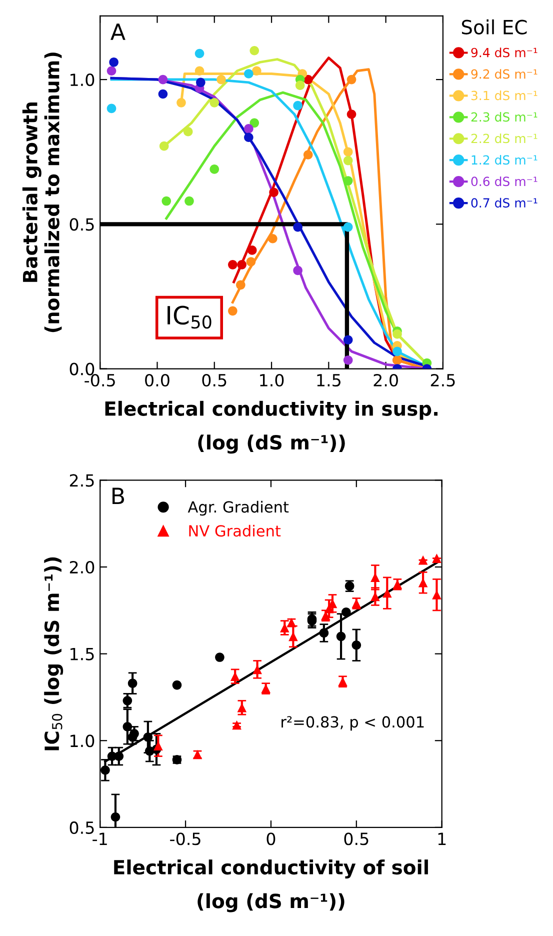 The height and width of the screenshot is (936, 553). What do you see at coordinates (82, 369) in the screenshot?
I see `y-tick-label: 0.0` at bounding box center [82, 369].